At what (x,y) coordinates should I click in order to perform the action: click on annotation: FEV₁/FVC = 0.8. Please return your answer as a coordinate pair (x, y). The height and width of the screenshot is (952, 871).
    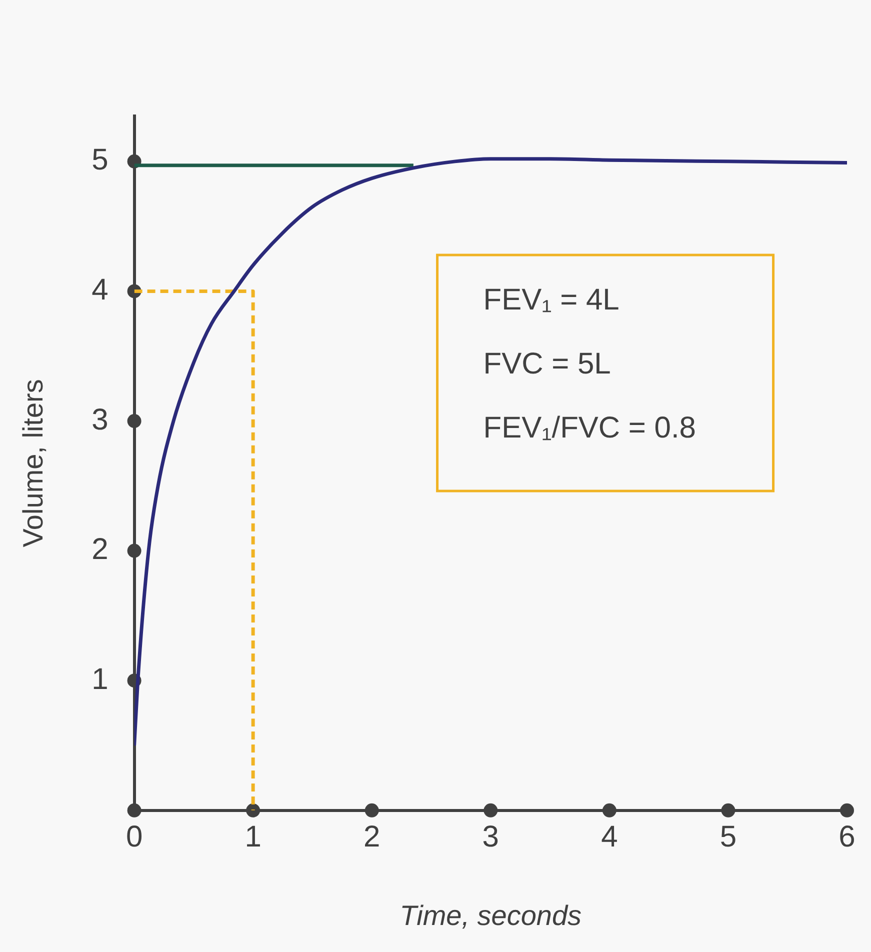
    Looking at the image, I should click on (589, 427).